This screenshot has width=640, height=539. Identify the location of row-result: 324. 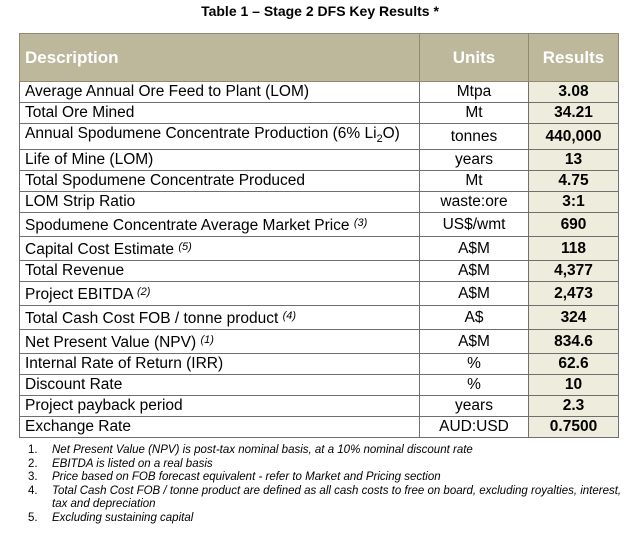
(573, 318).